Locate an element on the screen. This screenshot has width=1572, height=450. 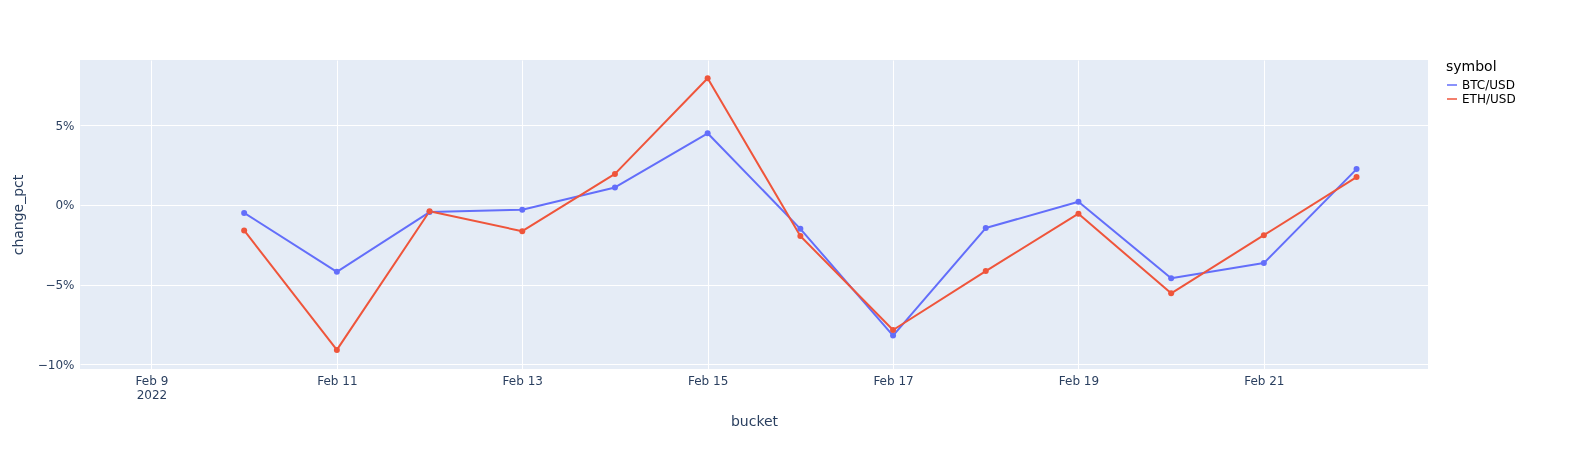
y-axis-title: change_pct is located at coordinates (17, 215).